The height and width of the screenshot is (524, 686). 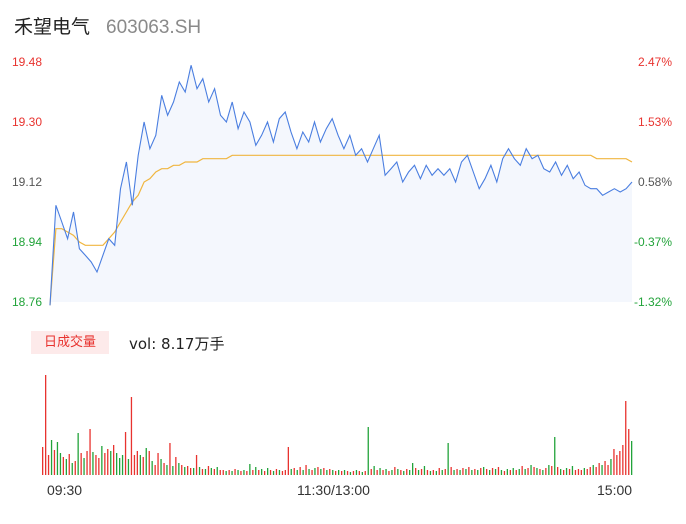 What do you see at coordinates (154, 27) in the screenshot?
I see `stock-code: 603063.SH` at bounding box center [154, 27].